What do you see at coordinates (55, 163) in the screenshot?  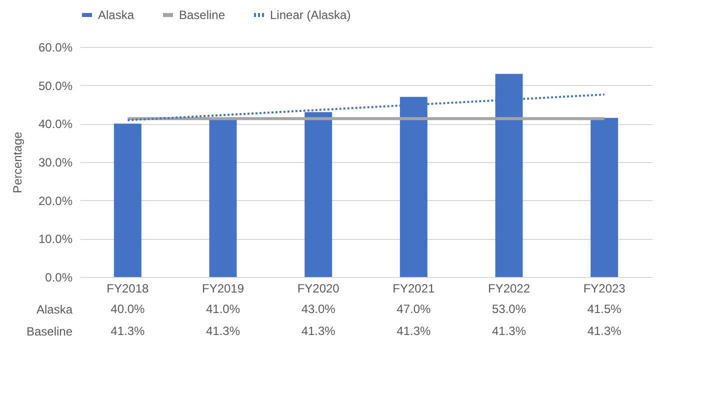 I see `y-tick-label: 30.0%` at bounding box center [55, 163].